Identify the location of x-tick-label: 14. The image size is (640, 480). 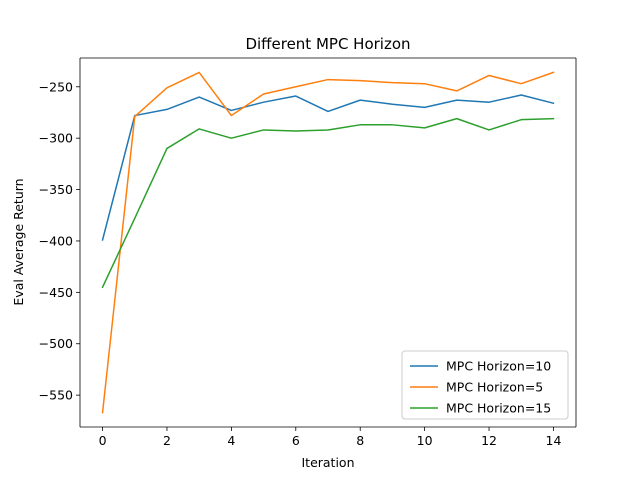
(554, 440).